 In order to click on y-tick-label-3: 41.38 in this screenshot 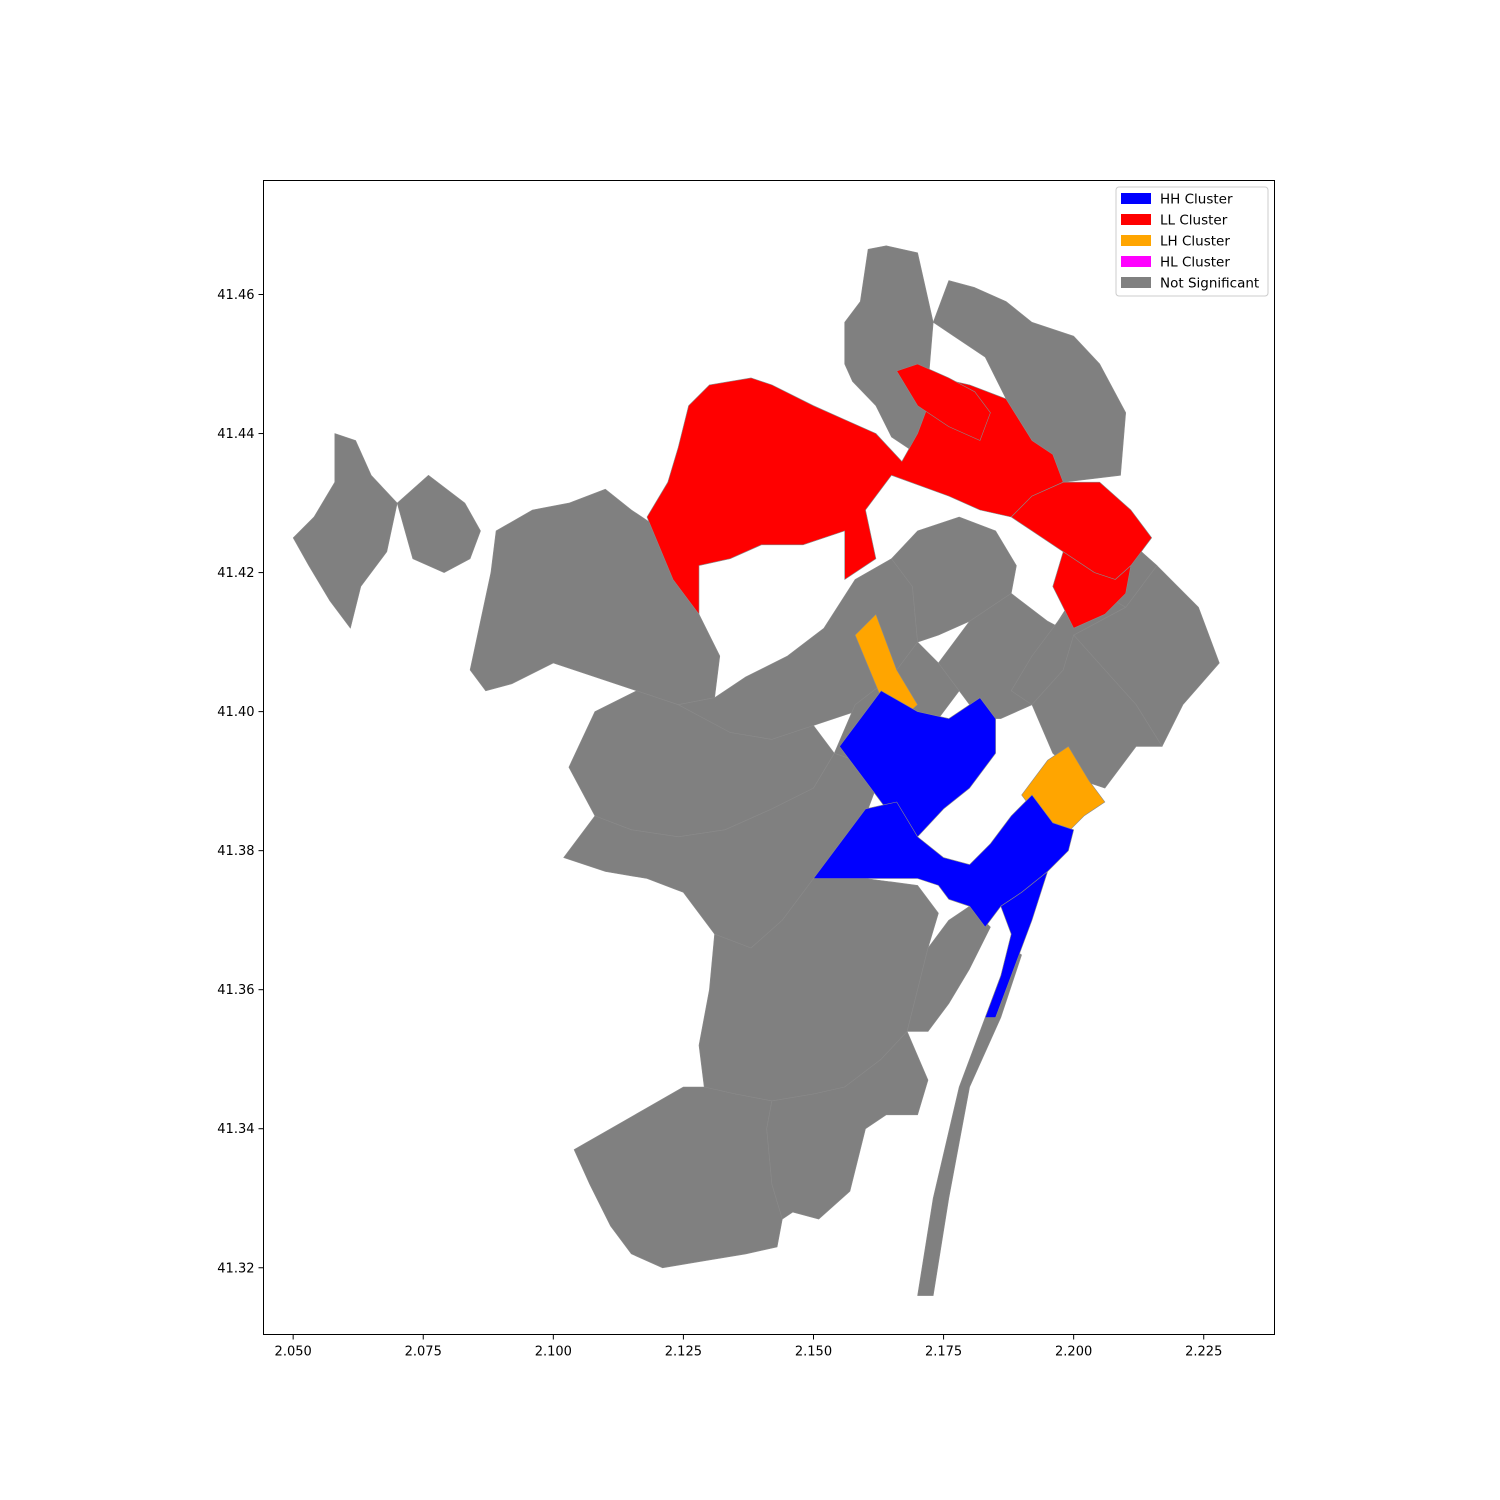, I will do `click(235, 851)`.